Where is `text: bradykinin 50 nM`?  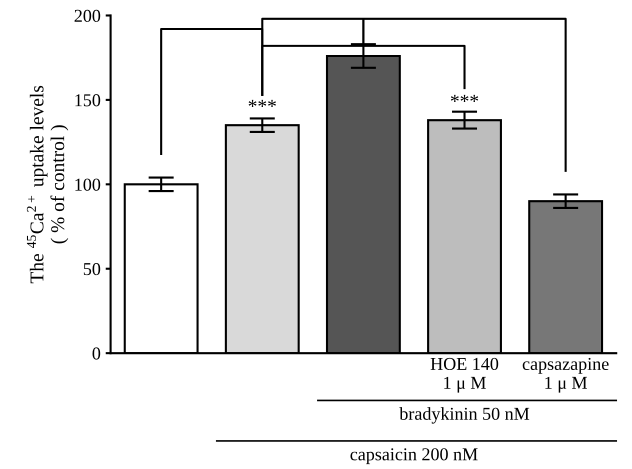
text: bradykinin 50 nM is located at coordinates (464, 415).